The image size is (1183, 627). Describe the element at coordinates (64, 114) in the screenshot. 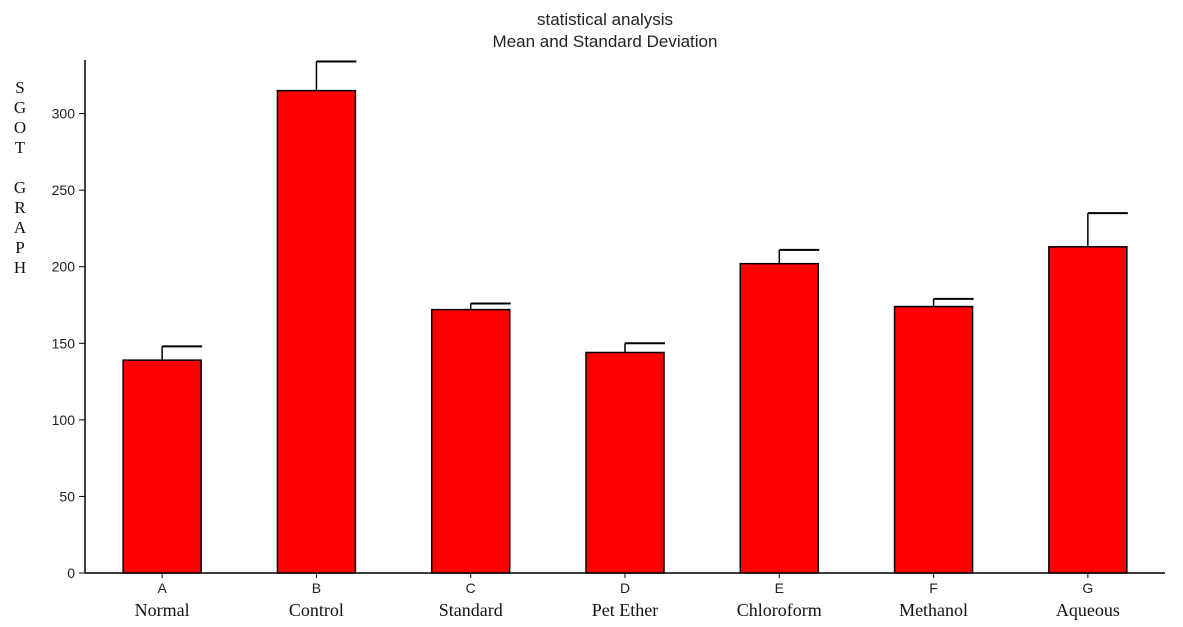

I see `y-tick-label: 300` at that location.